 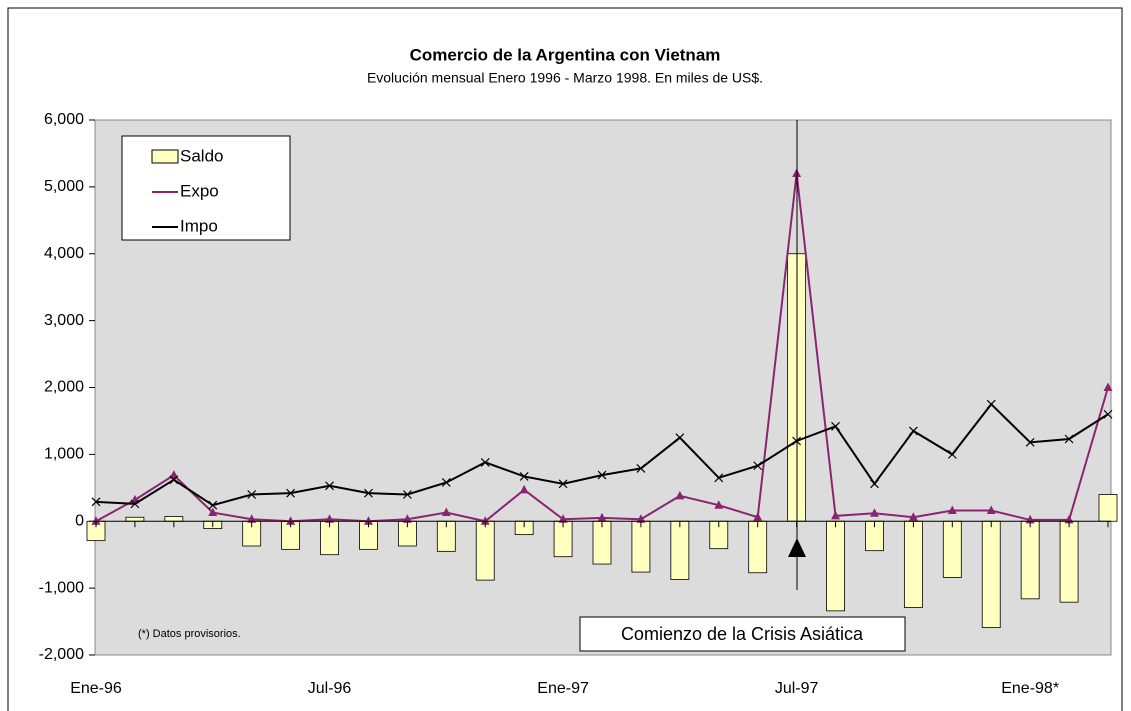 What do you see at coordinates (201, 155) in the screenshot?
I see `legend-label: Saldo` at bounding box center [201, 155].